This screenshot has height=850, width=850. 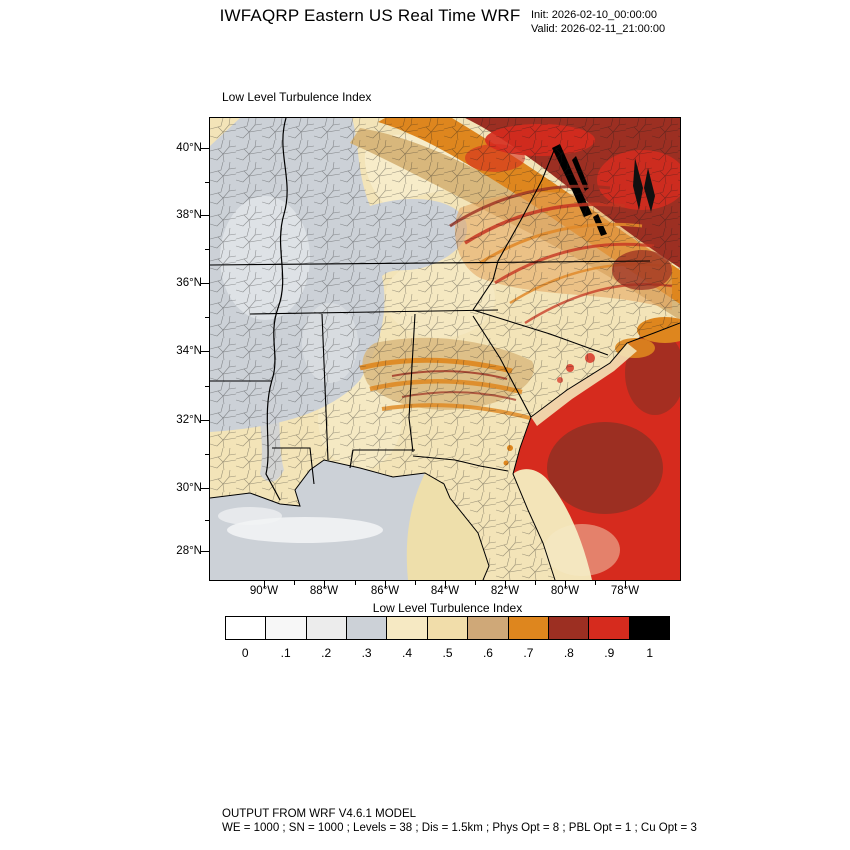 I want to click on x-axis-label: 84°W, so click(x=445, y=591).